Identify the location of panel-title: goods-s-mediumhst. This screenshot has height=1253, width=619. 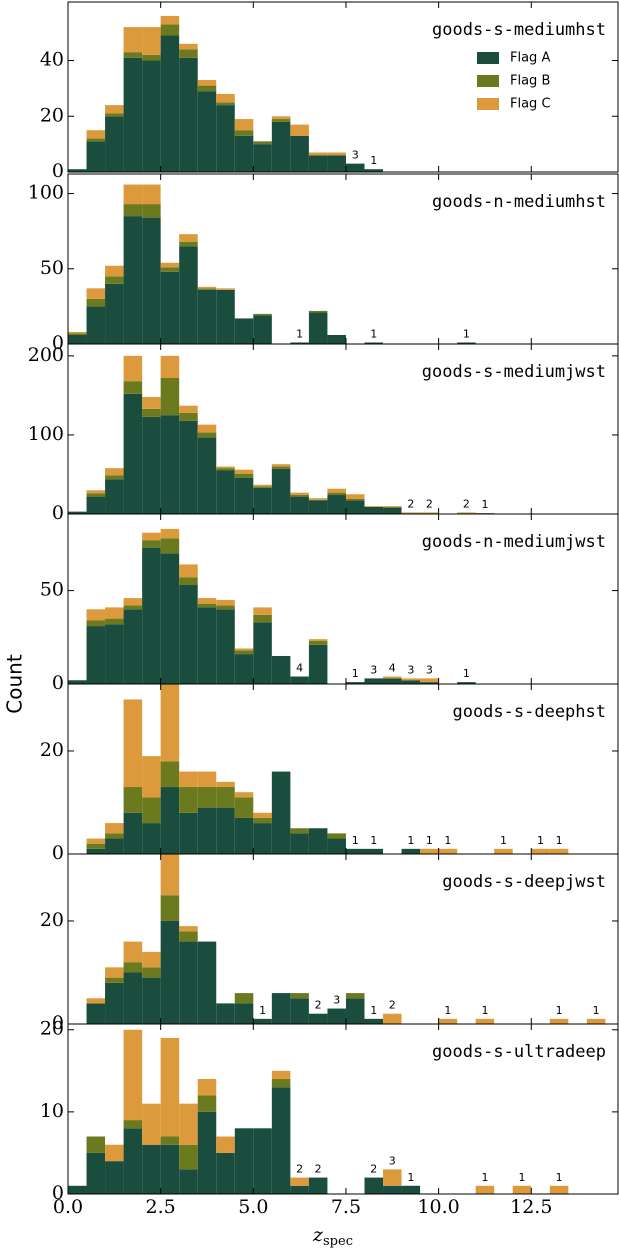
(519, 30).